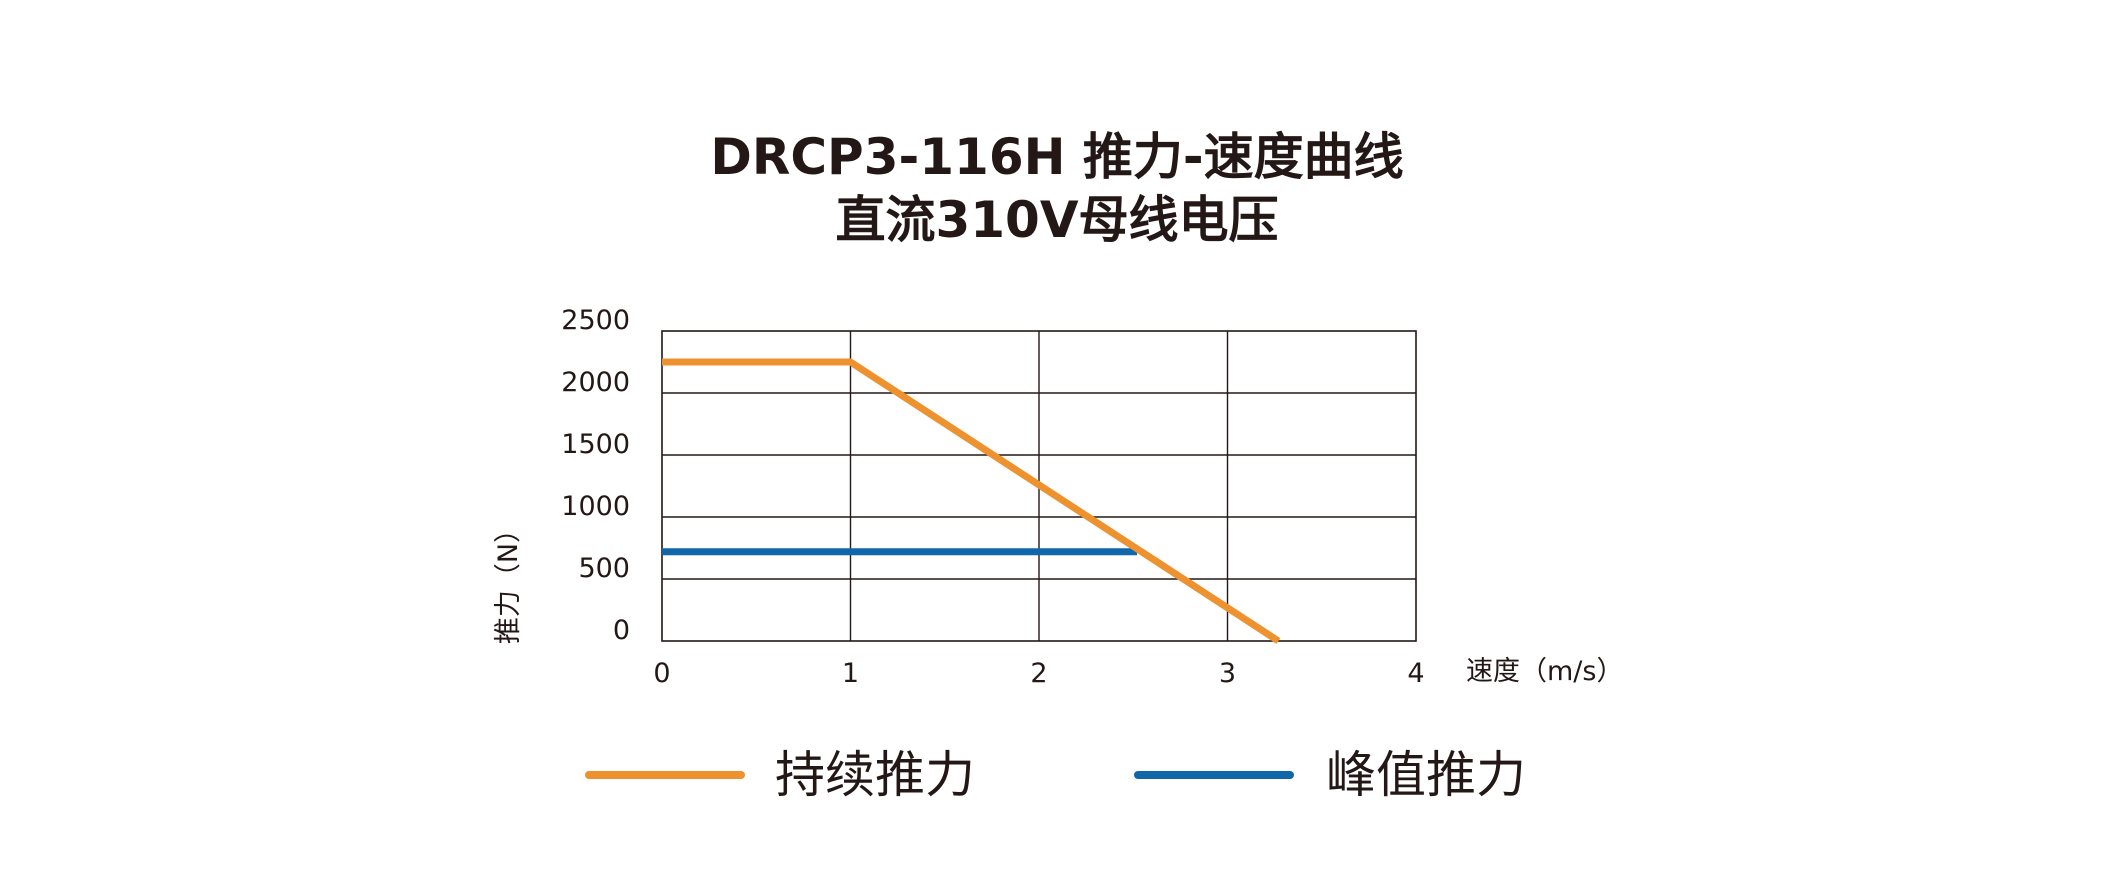 The height and width of the screenshot is (877, 2115). What do you see at coordinates (1415, 673) in the screenshot?
I see `x-tick-label: 4` at bounding box center [1415, 673].